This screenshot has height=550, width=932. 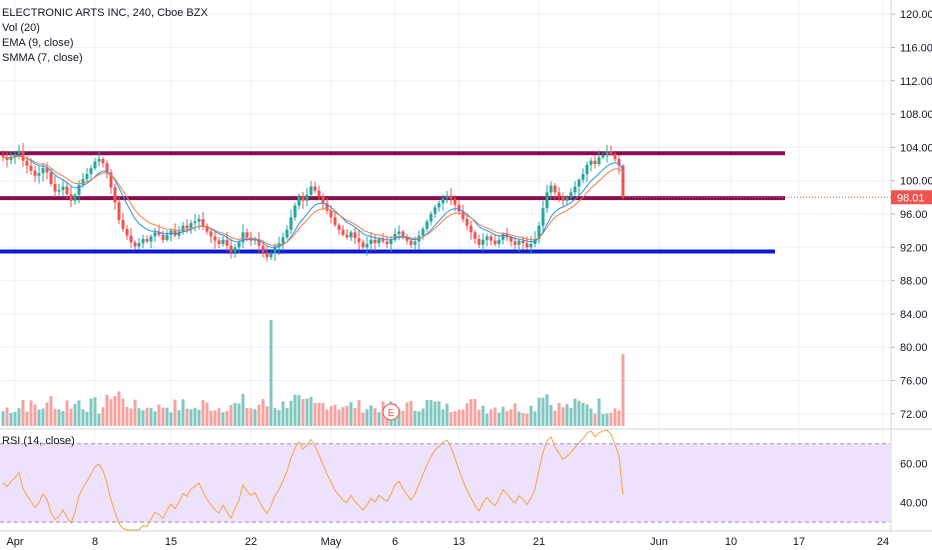 What do you see at coordinates (42, 58) in the screenshot?
I see `smma-legend: SMMA (7, close)` at bounding box center [42, 58].